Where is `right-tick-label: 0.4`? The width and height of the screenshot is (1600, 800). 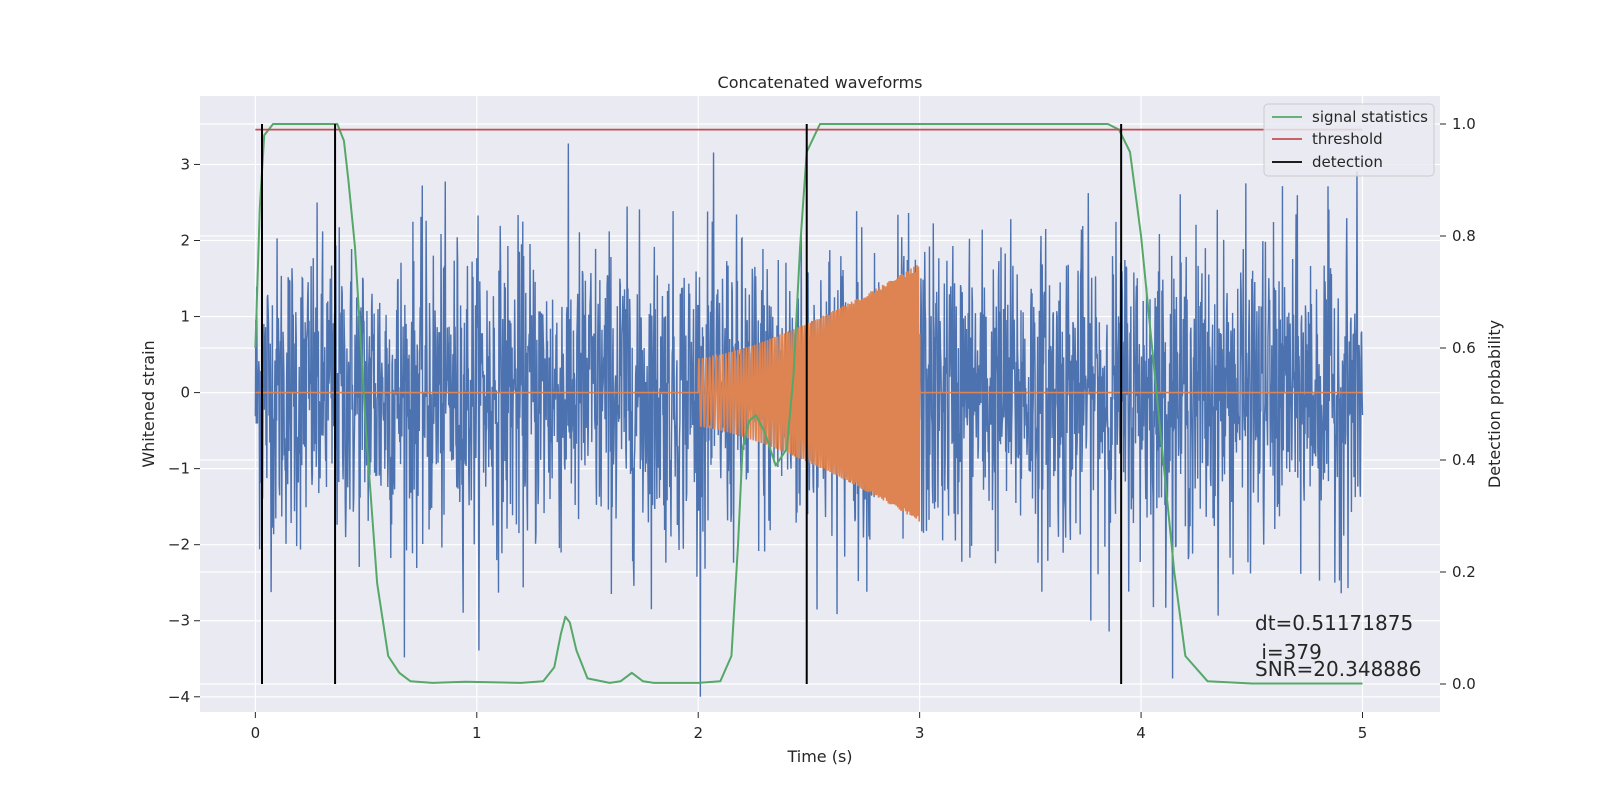
right-tick-label: 0.4 is located at coordinates (1464, 460).